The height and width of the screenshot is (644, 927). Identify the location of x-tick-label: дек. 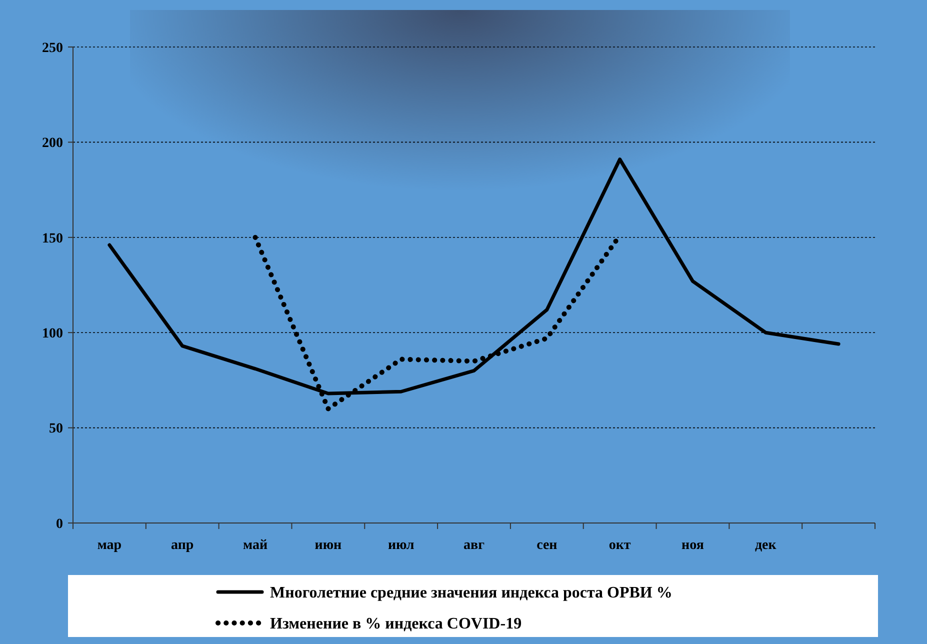
(766, 545).